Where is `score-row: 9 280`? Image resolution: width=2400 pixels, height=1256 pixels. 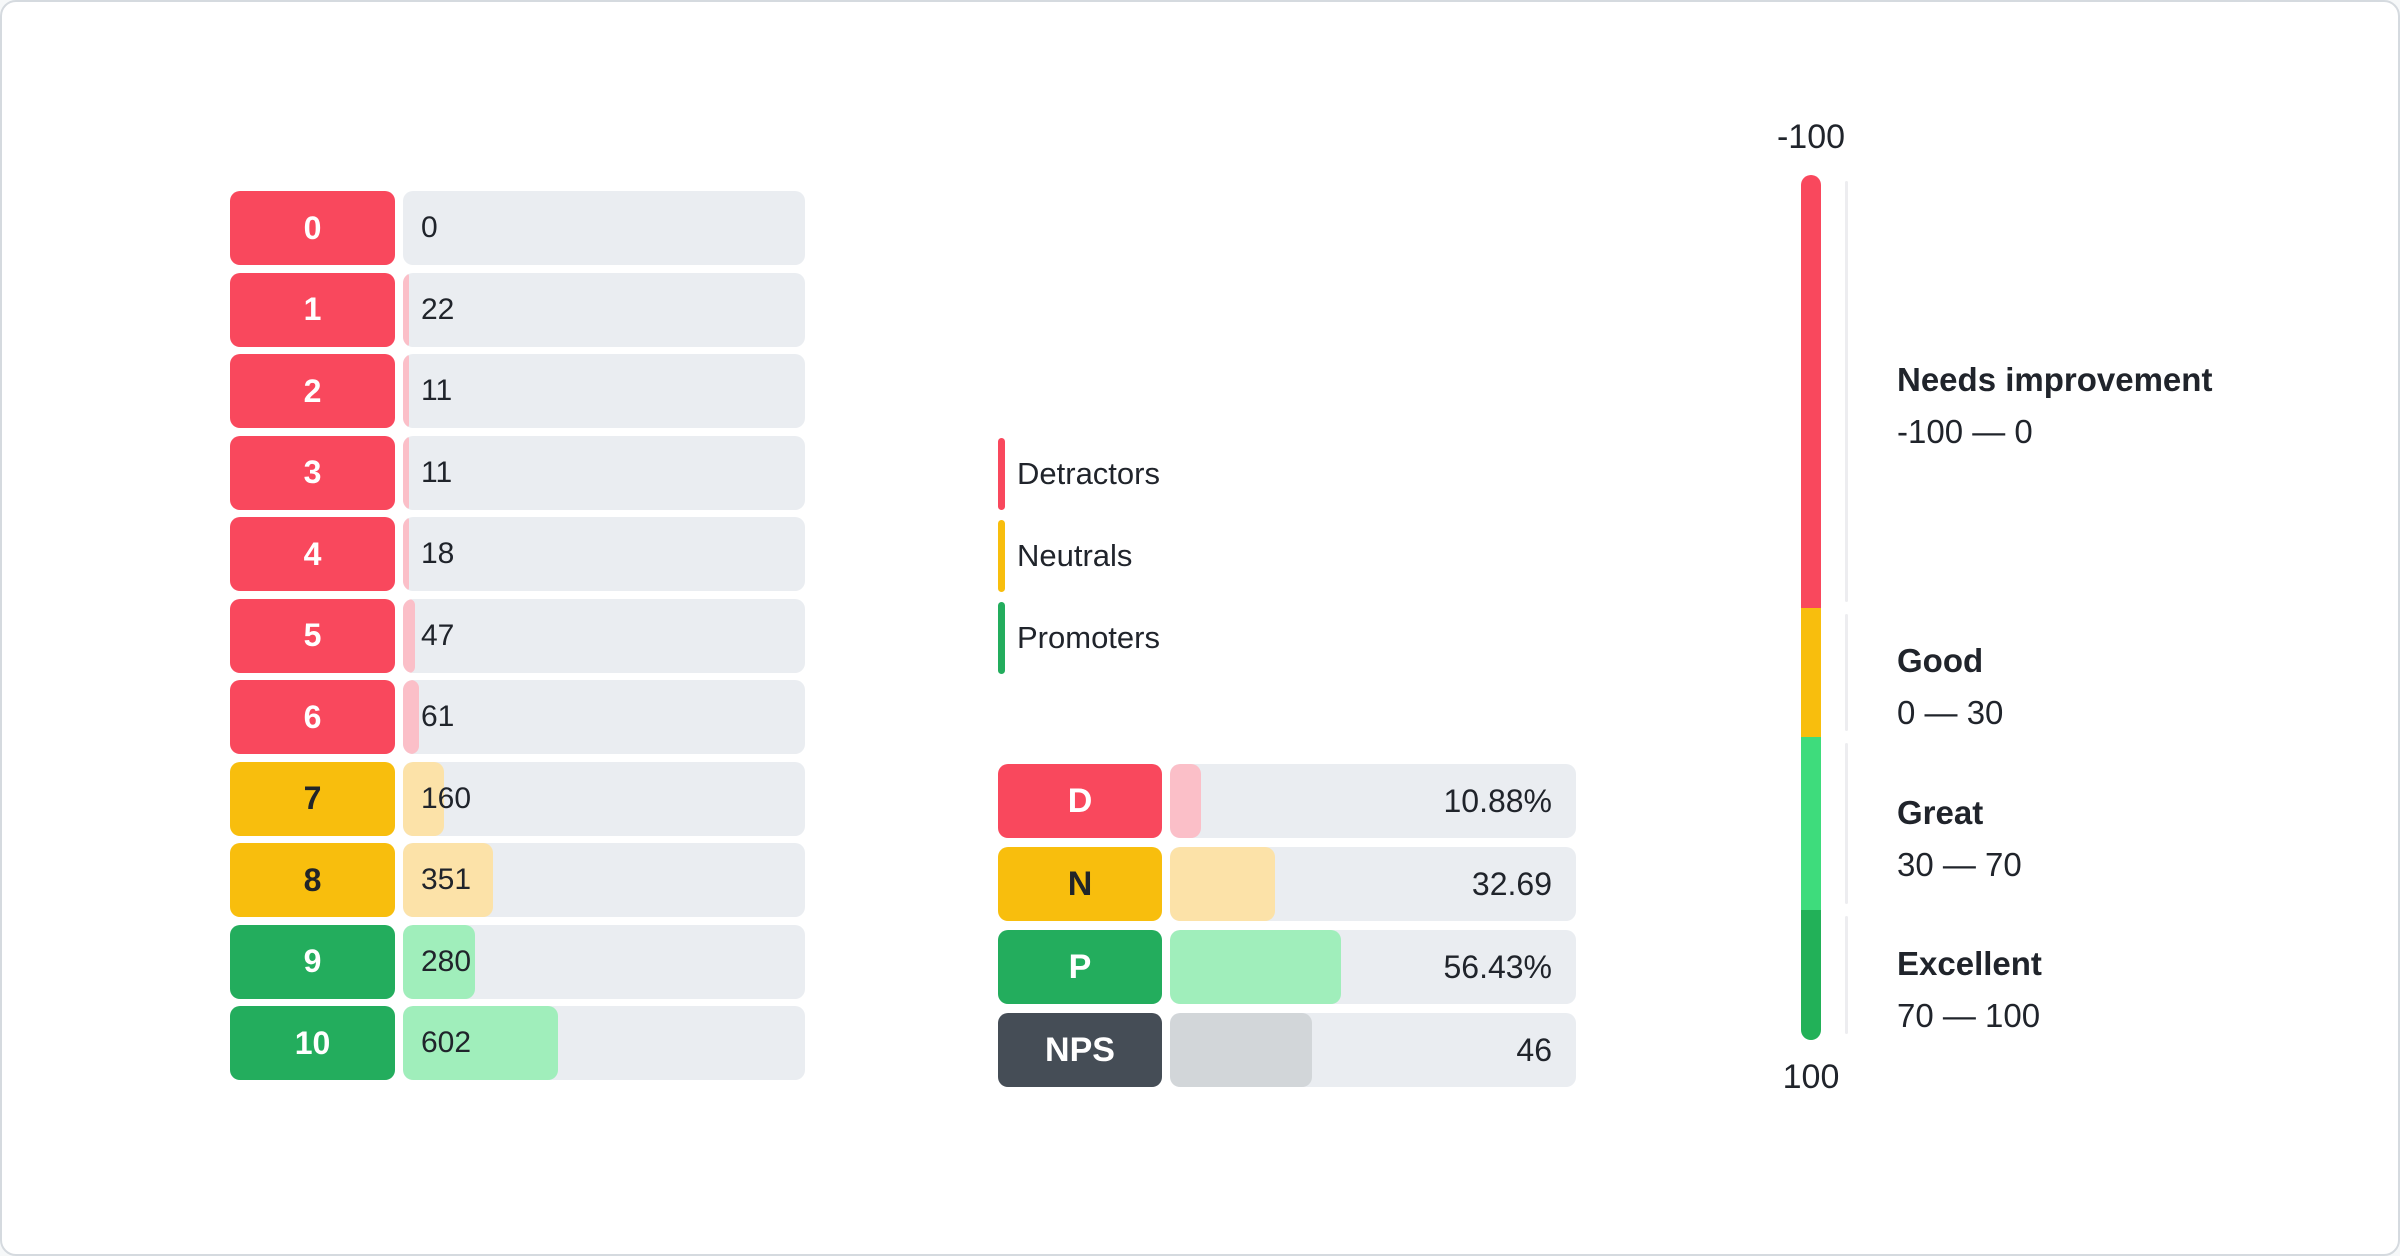
score-row: 9 280 is located at coordinates (517, 961).